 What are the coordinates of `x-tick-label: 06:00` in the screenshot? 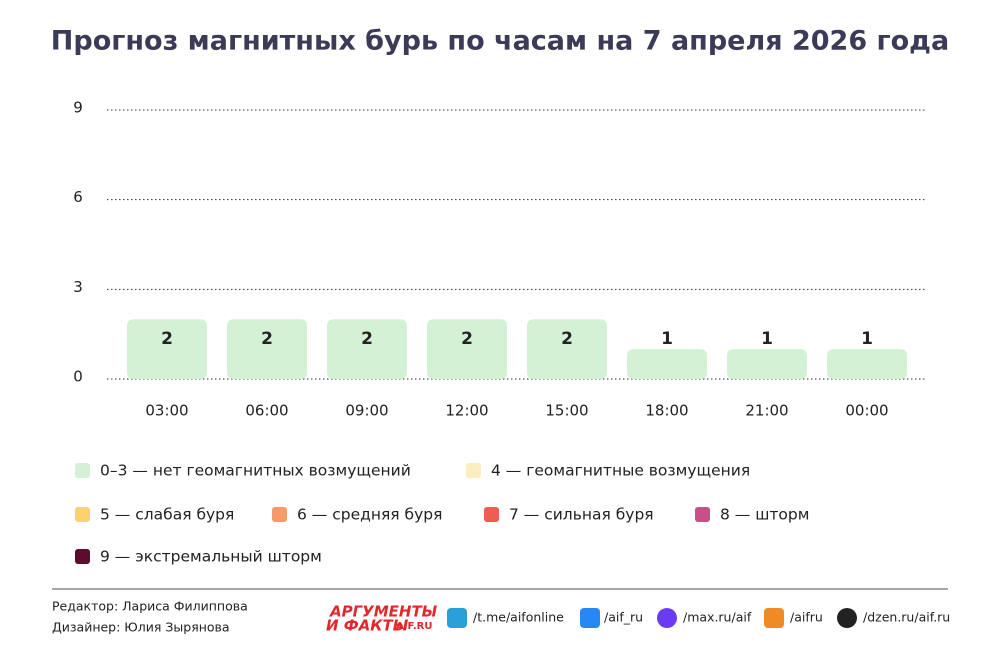 It's located at (266, 411).